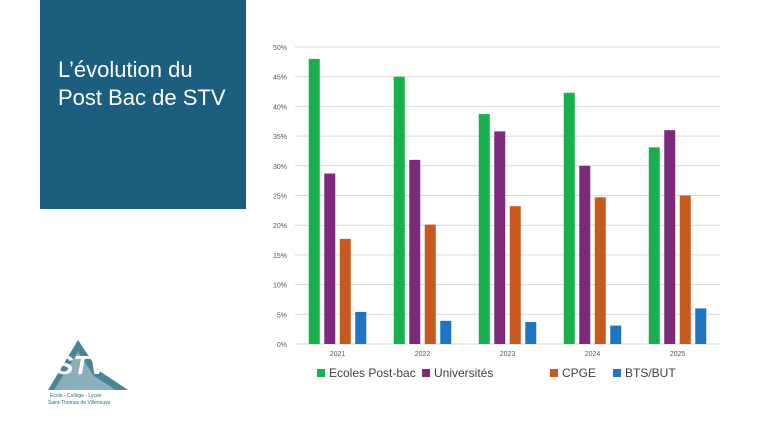 The height and width of the screenshot is (430, 768). I want to click on x-tick-label: 2023, so click(508, 354).